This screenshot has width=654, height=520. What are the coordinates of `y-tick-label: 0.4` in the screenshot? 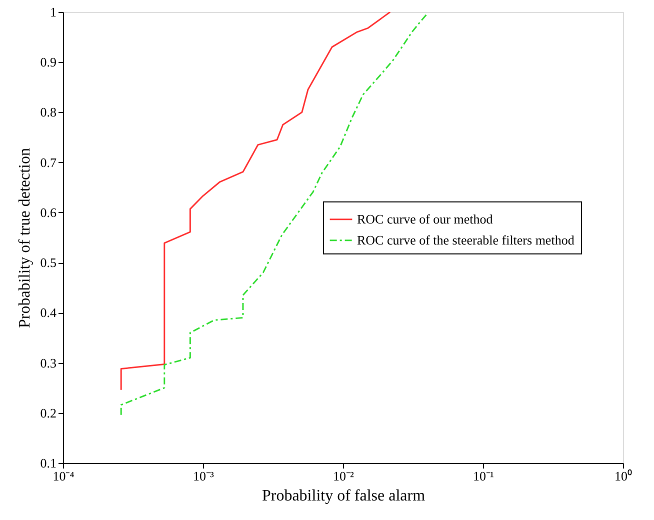 It's located at (48, 312).